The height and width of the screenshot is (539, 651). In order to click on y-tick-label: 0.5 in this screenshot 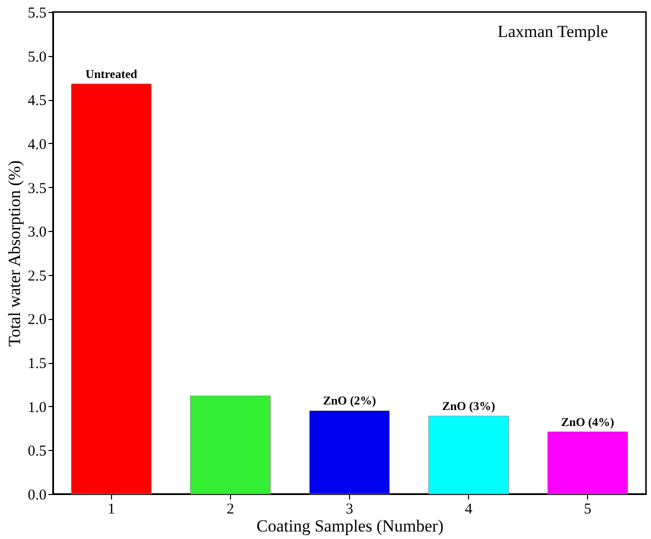, I will do `click(37, 452)`.